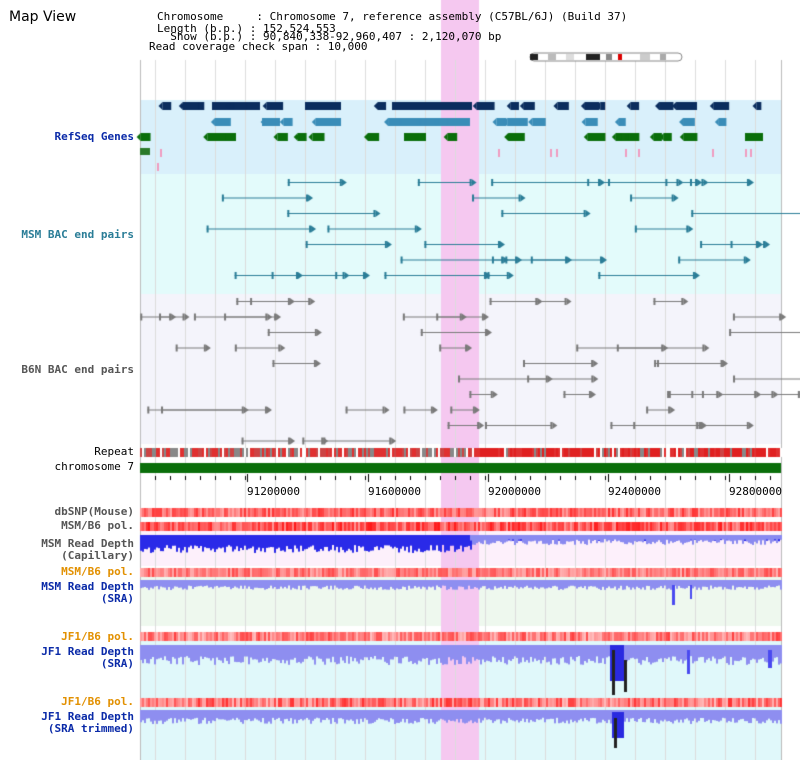 The image size is (800, 760). I want to click on track-label-msm-depth-sra-sub: (SRA), so click(117, 598).